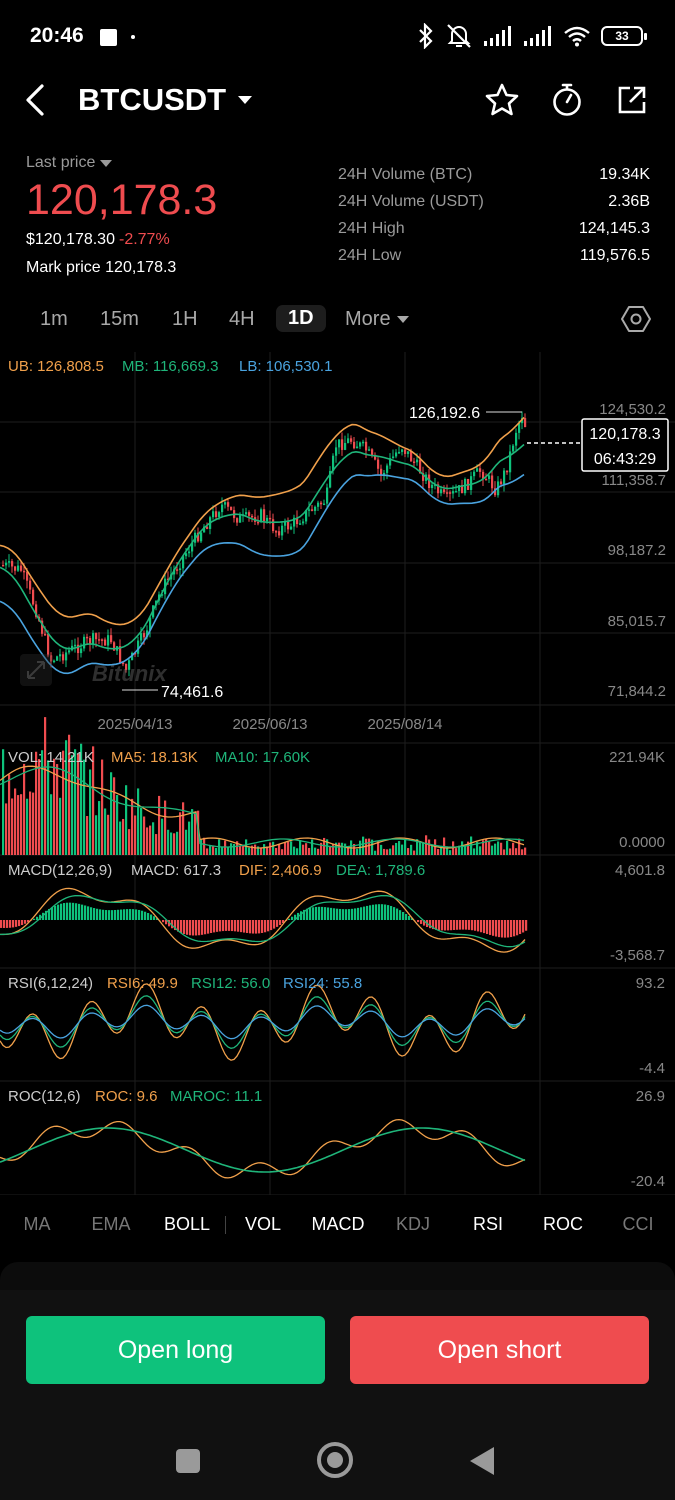 Image resolution: width=675 pixels, height=1500 pixels. What do you see at coordinates (636, 319) in the screenshot?
I see `chart-settings-icon` at bounding box center [636, 319].